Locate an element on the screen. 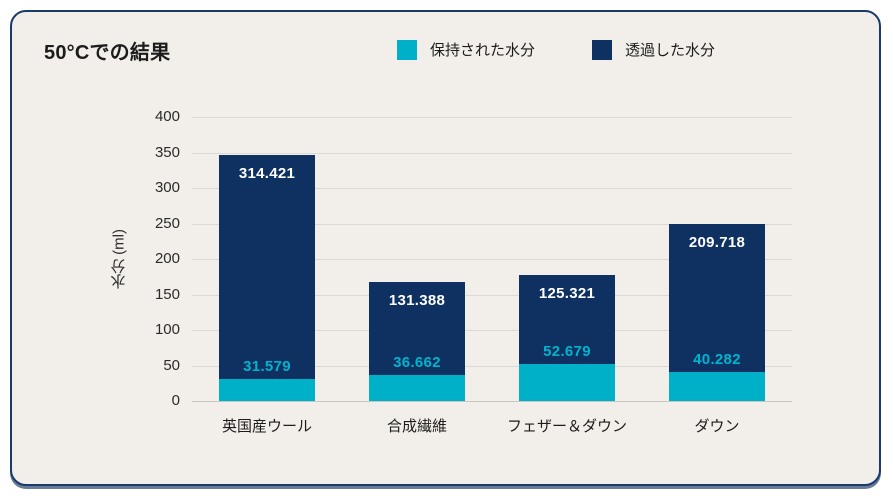 The height and width of the screenshot is (498, 893). permeated-value-label: 131.388 is located at coordinates (417, 300).